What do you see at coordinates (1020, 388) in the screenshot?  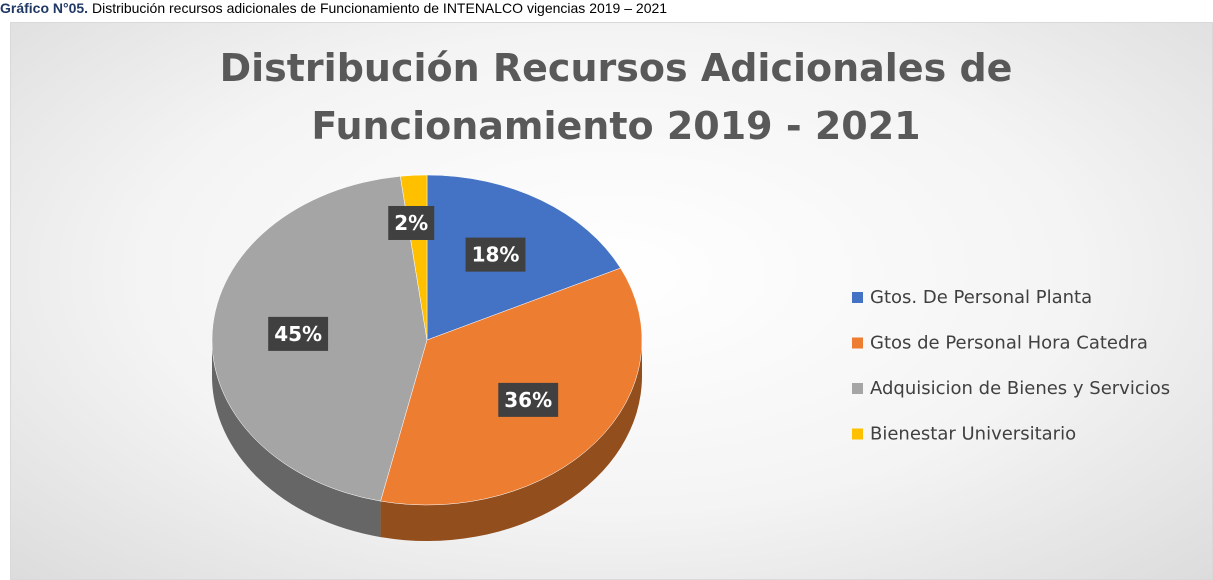 I see `legend-label: Adquisicion de Bienes y Servicios` at bounding box center [1020, 388].